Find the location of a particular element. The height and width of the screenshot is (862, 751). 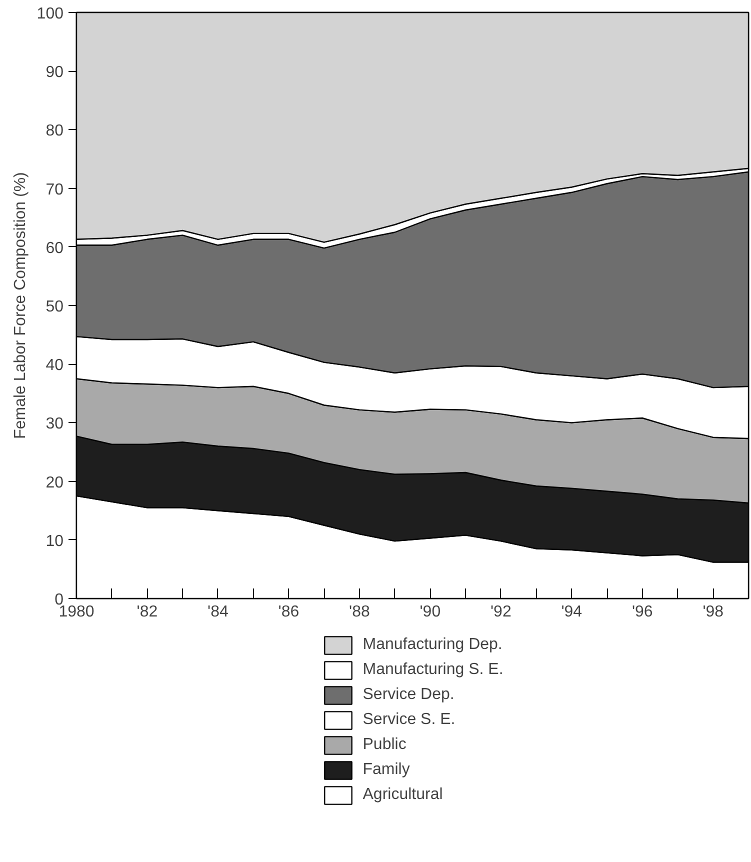

legend-label: Service S. E. is located at coordinates (409, 720).